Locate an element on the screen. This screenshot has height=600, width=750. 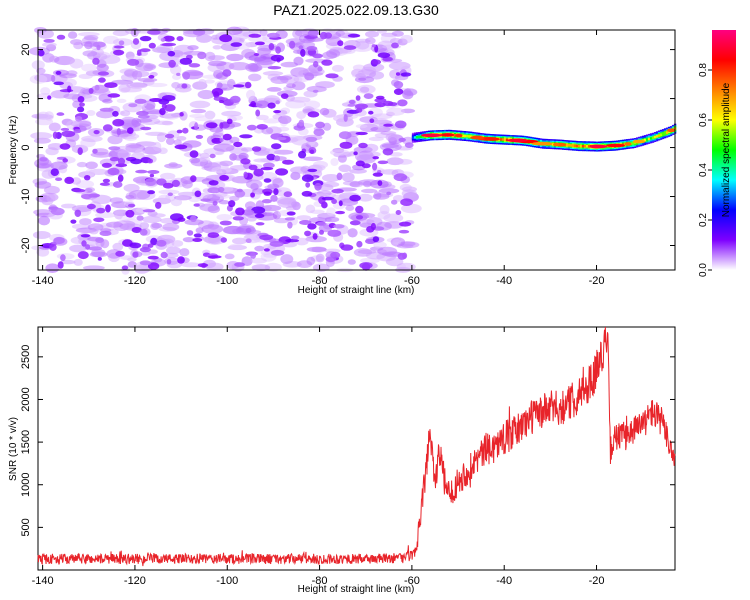
y-tick-label: 500 is located at coordinates (26, 527).